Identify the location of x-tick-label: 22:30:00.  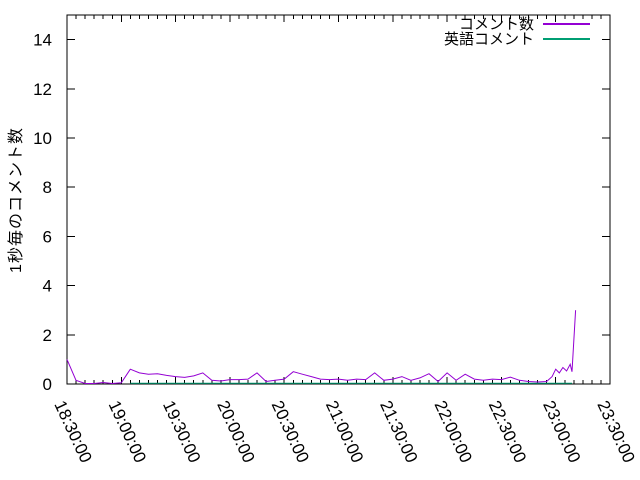
(507, 432).